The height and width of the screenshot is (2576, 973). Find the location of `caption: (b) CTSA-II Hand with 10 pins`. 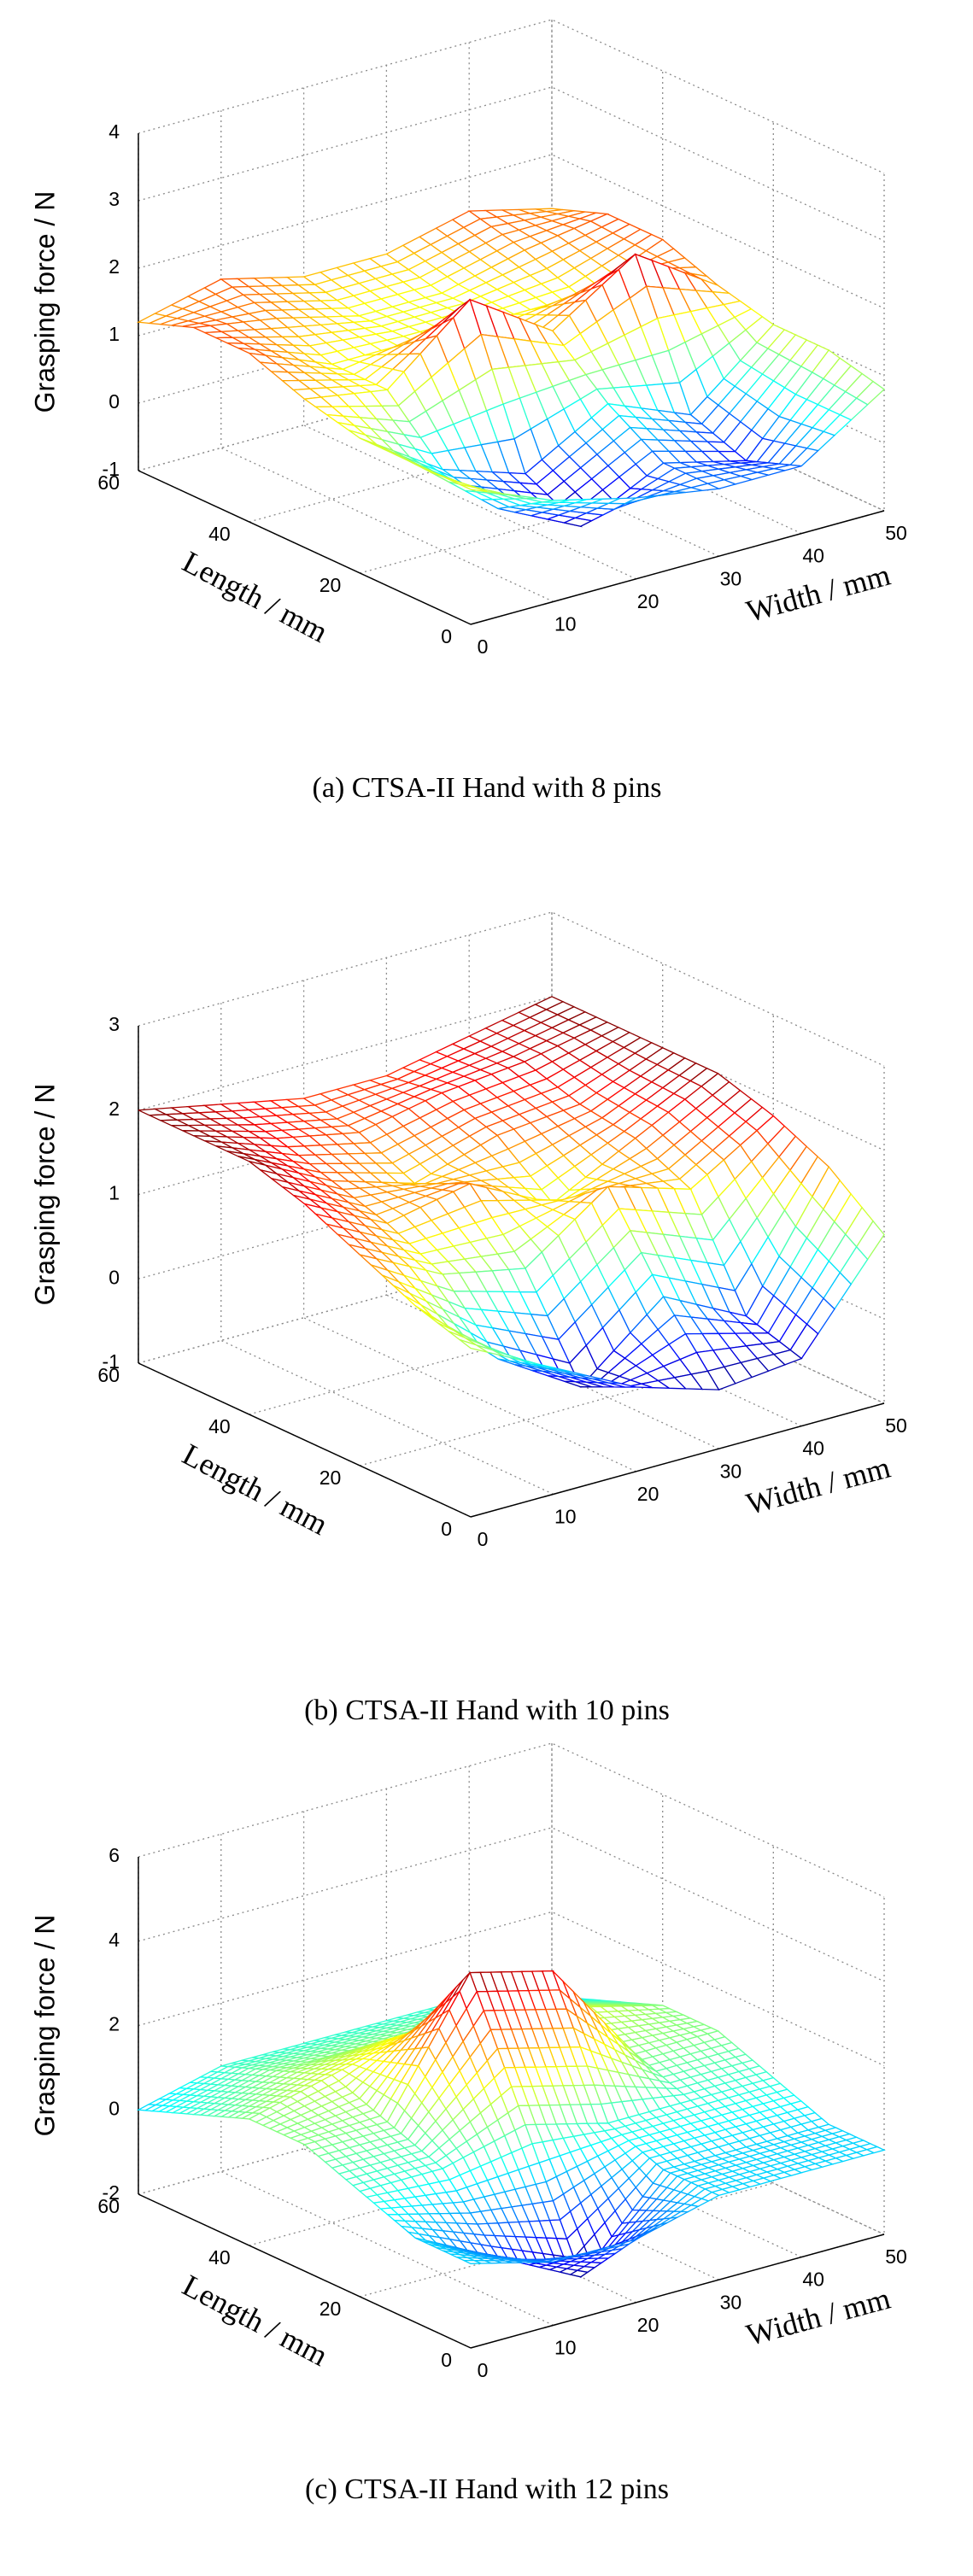

caption: (b) CTSA-II Hand with 10 pins is located at coordinates (487, 1710).